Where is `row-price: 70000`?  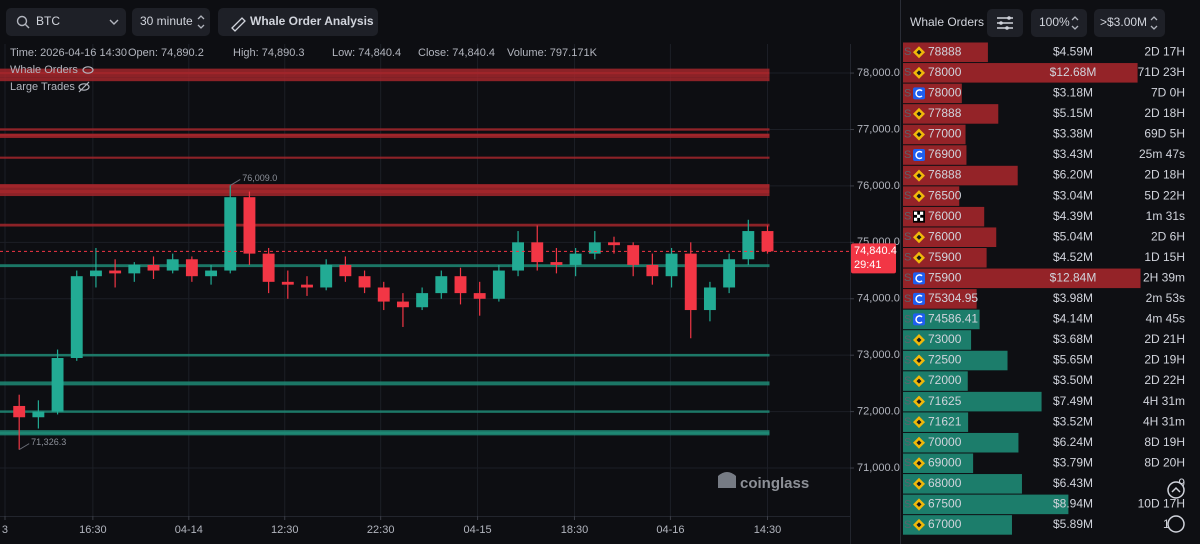 row-price: 70000 is located at coordinates (945, 442).